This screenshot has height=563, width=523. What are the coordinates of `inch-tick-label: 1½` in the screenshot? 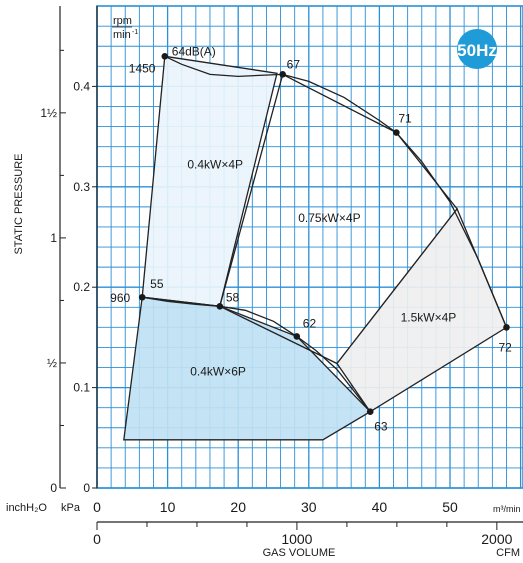 It's located at (48, 113).